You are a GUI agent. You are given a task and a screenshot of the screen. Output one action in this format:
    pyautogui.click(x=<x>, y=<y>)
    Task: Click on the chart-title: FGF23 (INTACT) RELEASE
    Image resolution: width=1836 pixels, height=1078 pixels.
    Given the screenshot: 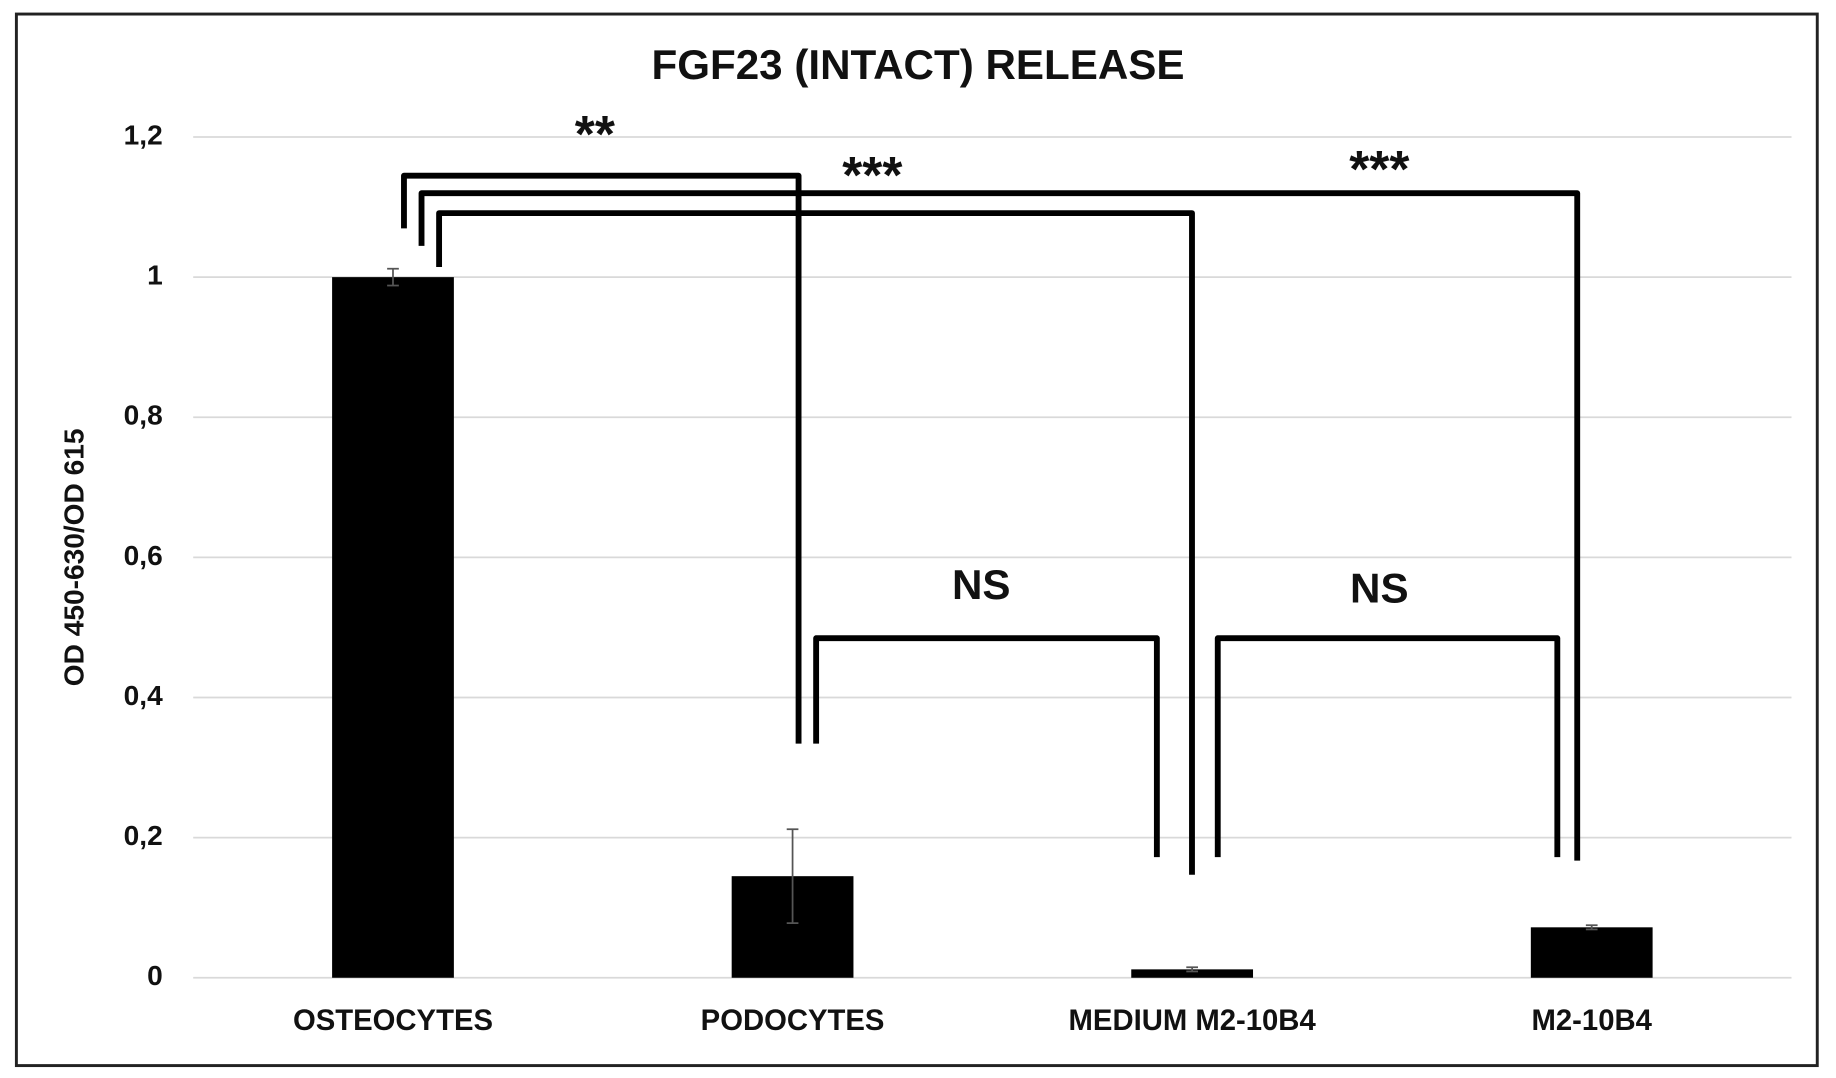 What is the action you would take?
    pyautogui.click(x=917, y=64)
    